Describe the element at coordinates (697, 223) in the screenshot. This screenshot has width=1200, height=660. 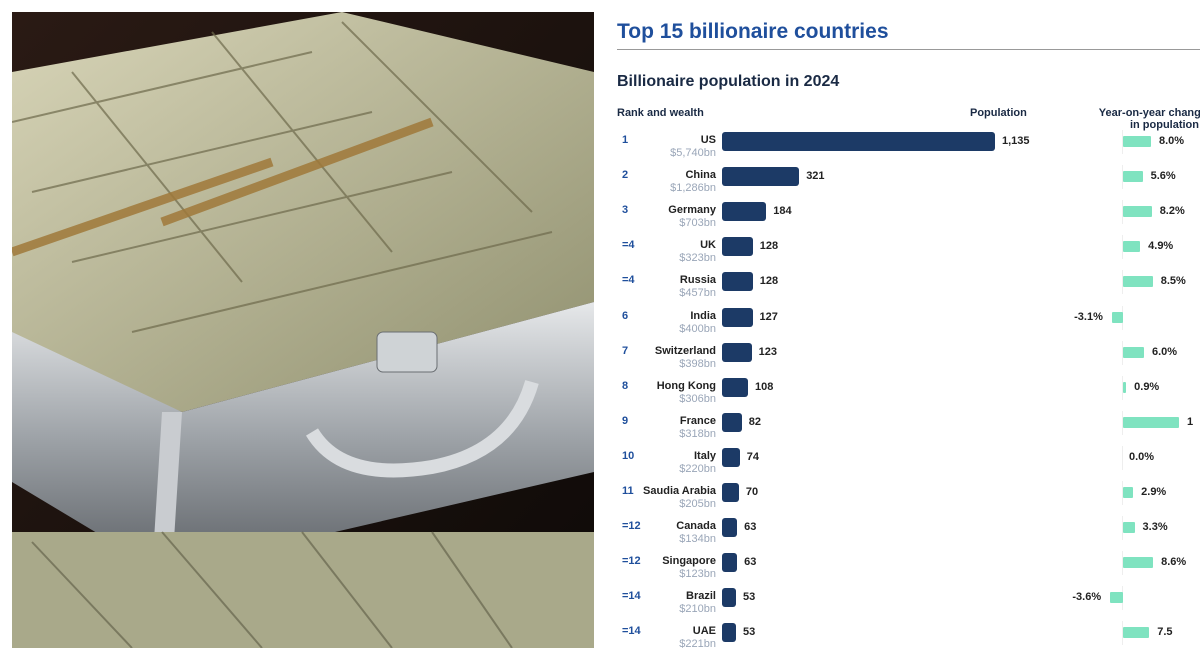
I see `wealth-label: $703bn` at that location.